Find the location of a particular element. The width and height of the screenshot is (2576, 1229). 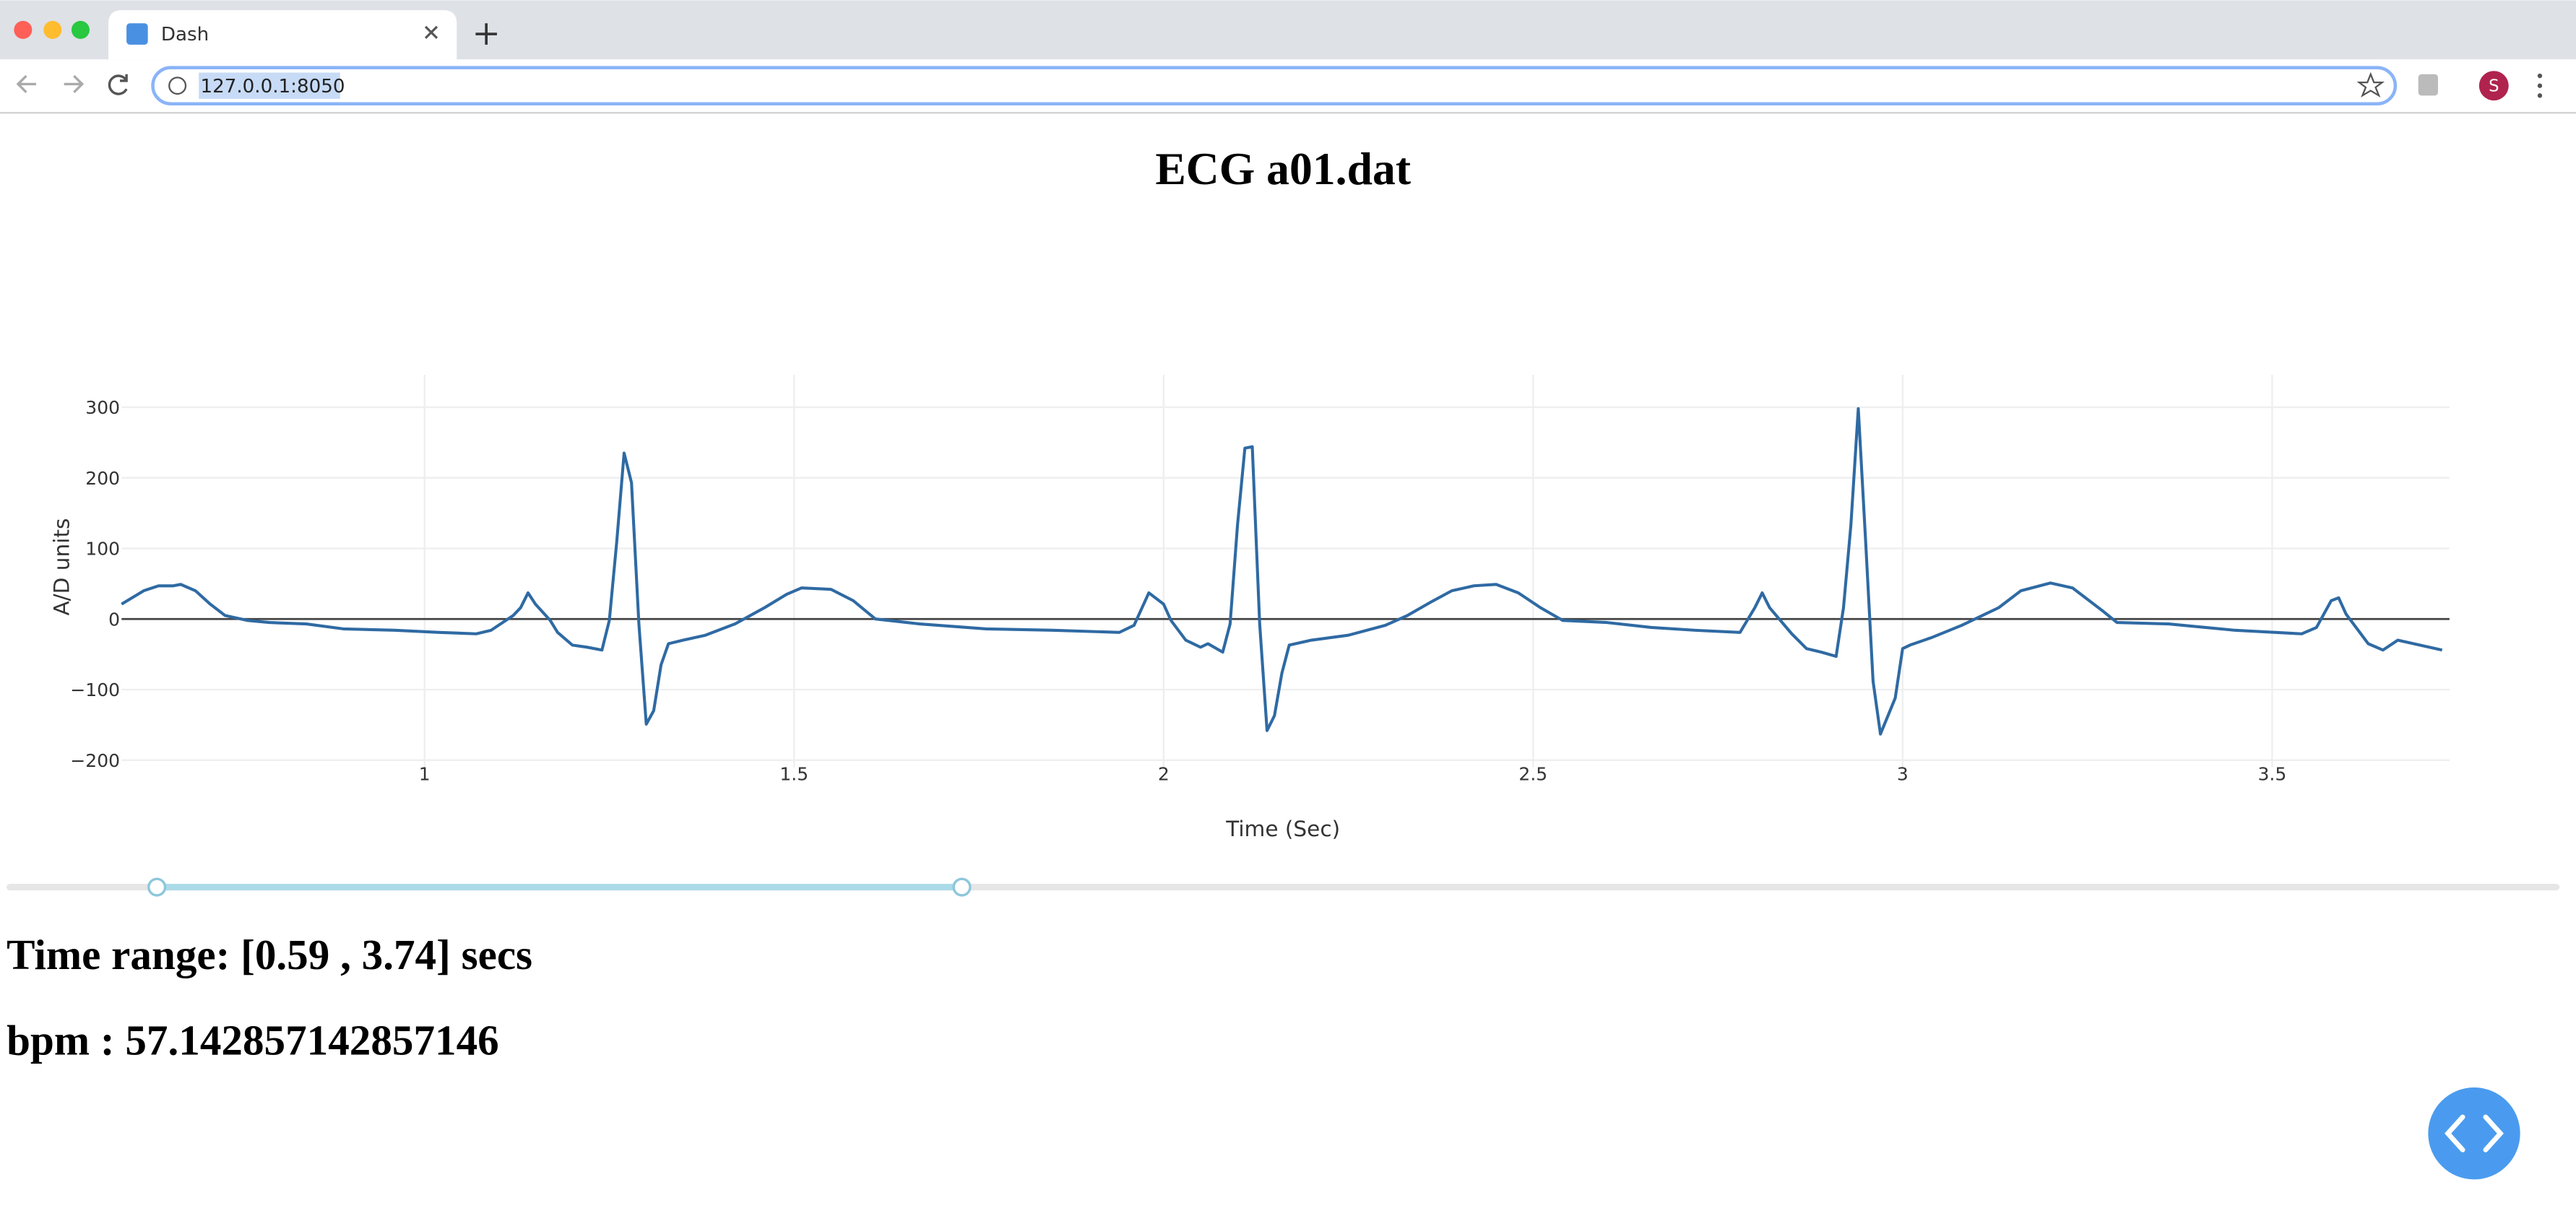

x-tick-label: 2 is located at coordinates (1164, 775).